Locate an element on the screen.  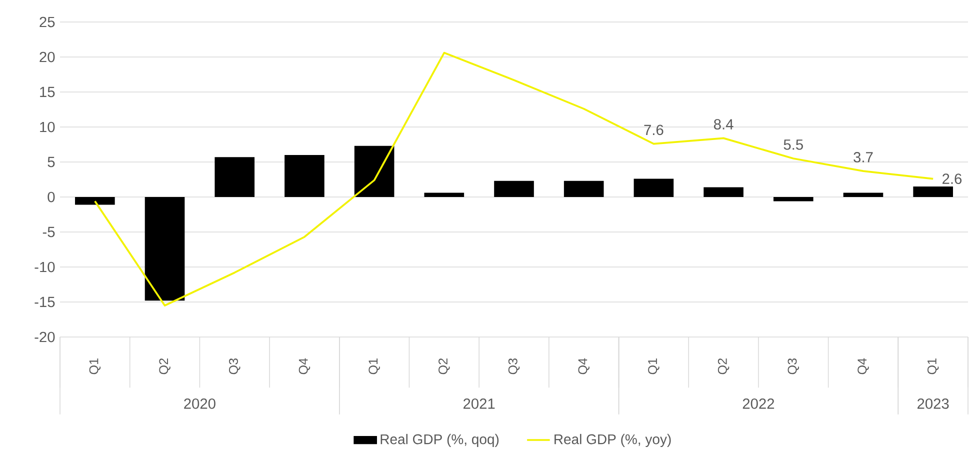
data-label: 2.6 is located at coordinates (952, 179).